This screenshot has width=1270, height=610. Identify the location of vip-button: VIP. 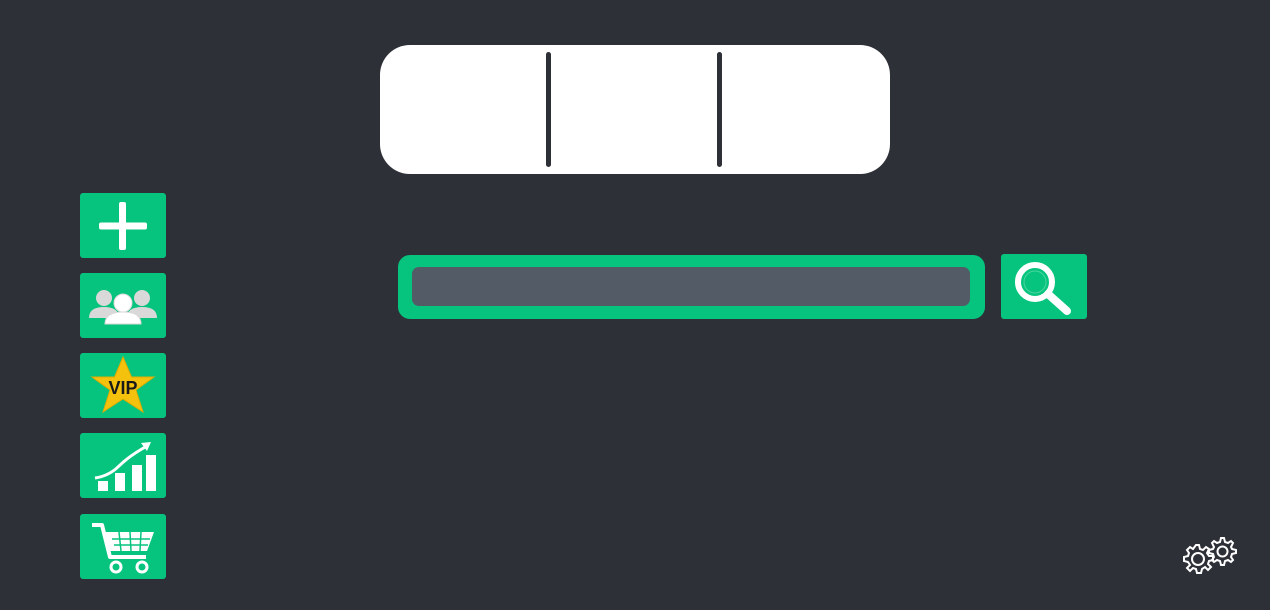
(123, 385).